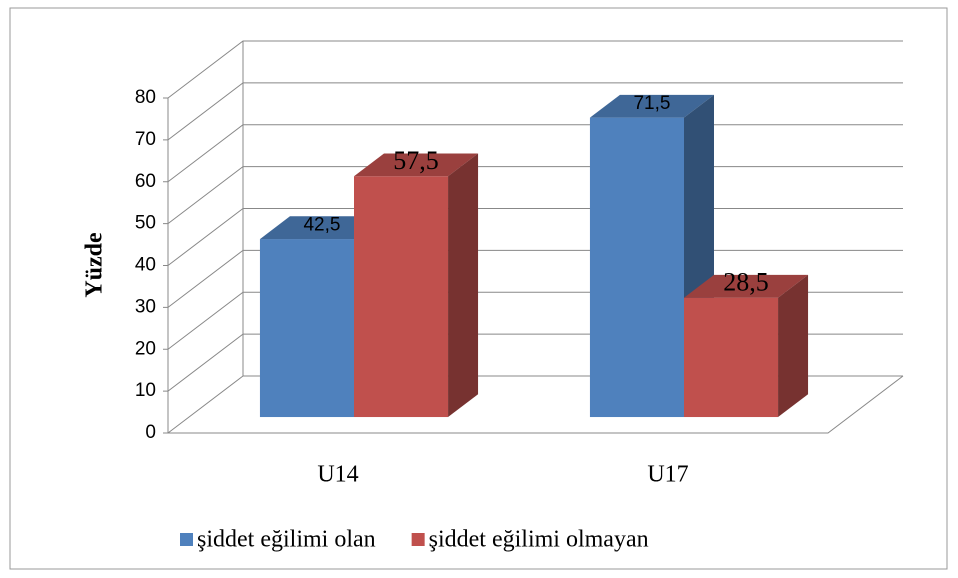 The image size is (958, 578). I want to click on y-tick-label: 70, so click(145, 139).